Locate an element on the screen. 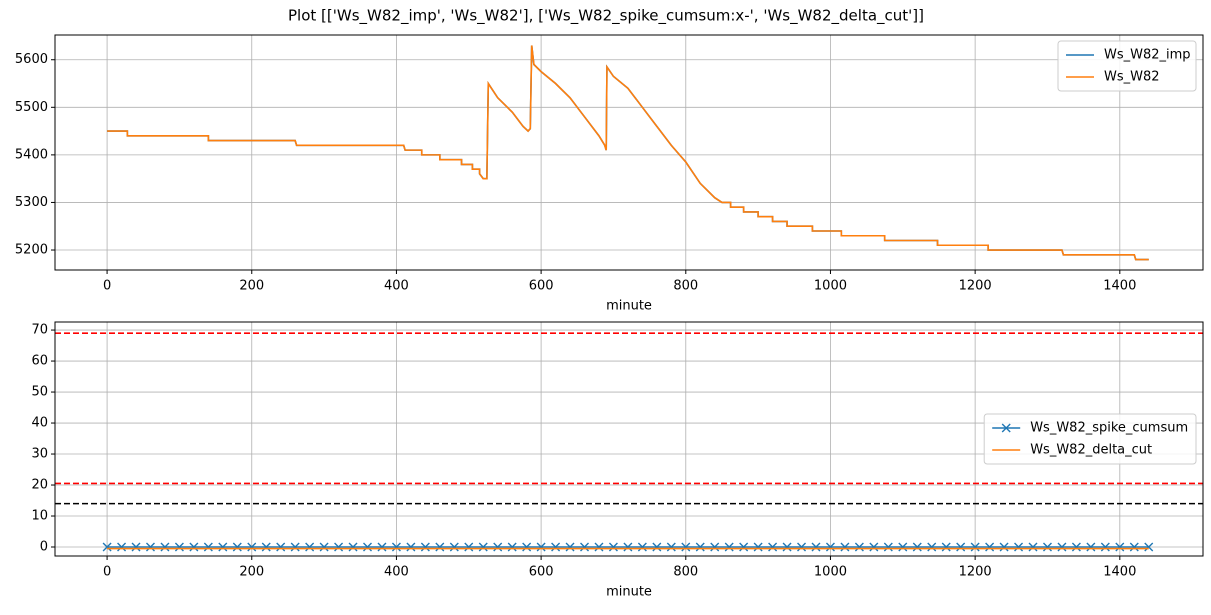 This screenshot has height=615, width=1211. legend-label: Ws_W82 is located at coordinates (1132, 77).